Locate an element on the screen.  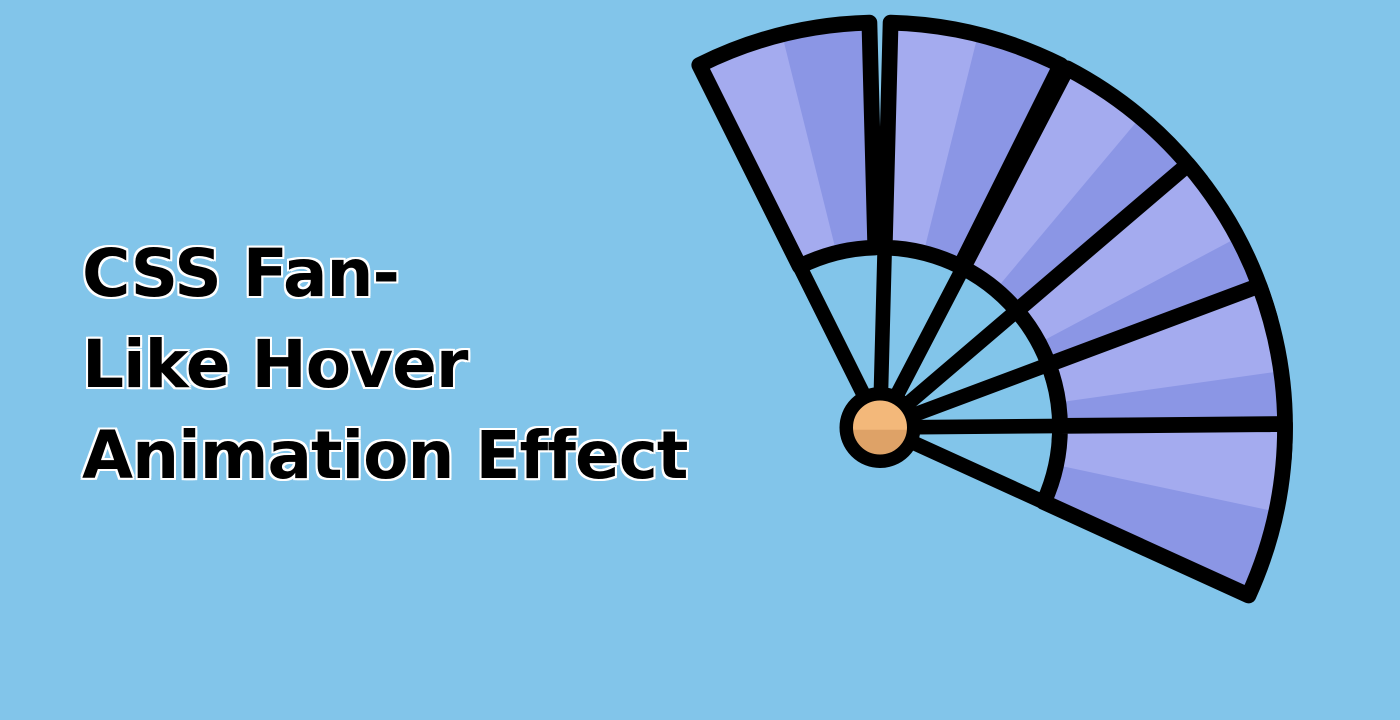
fan-hub is located at coordinates (880, 427).